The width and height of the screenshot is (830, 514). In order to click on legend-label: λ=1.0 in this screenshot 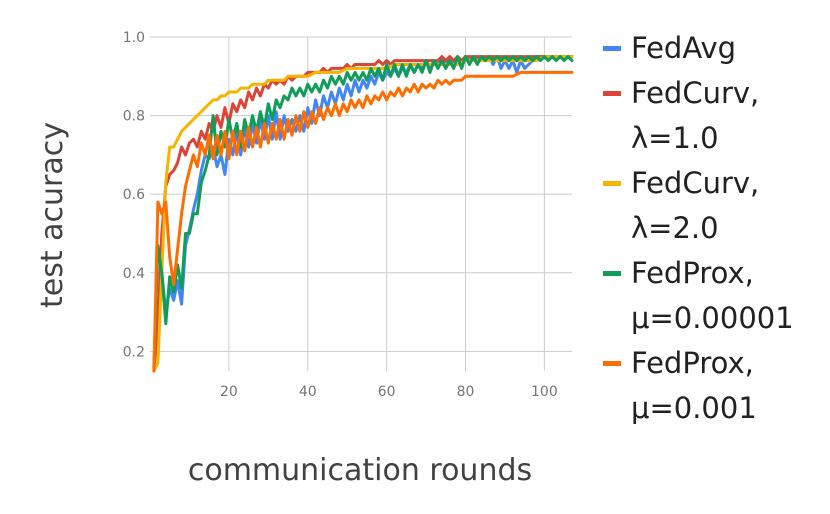, I will do `click(675, 138)`.